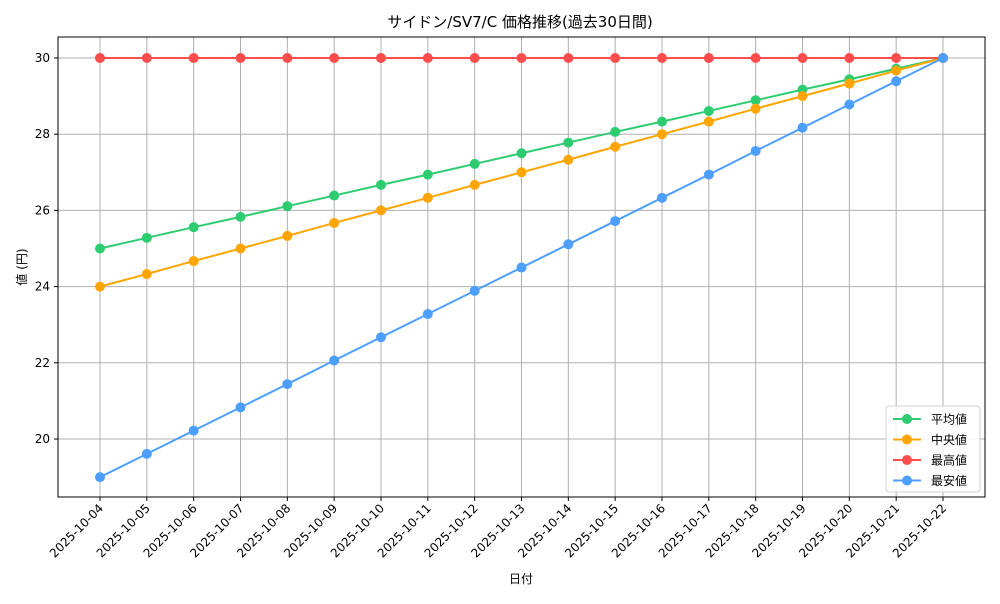  I want to click on legend-label: 平均値, so click(949, 419).